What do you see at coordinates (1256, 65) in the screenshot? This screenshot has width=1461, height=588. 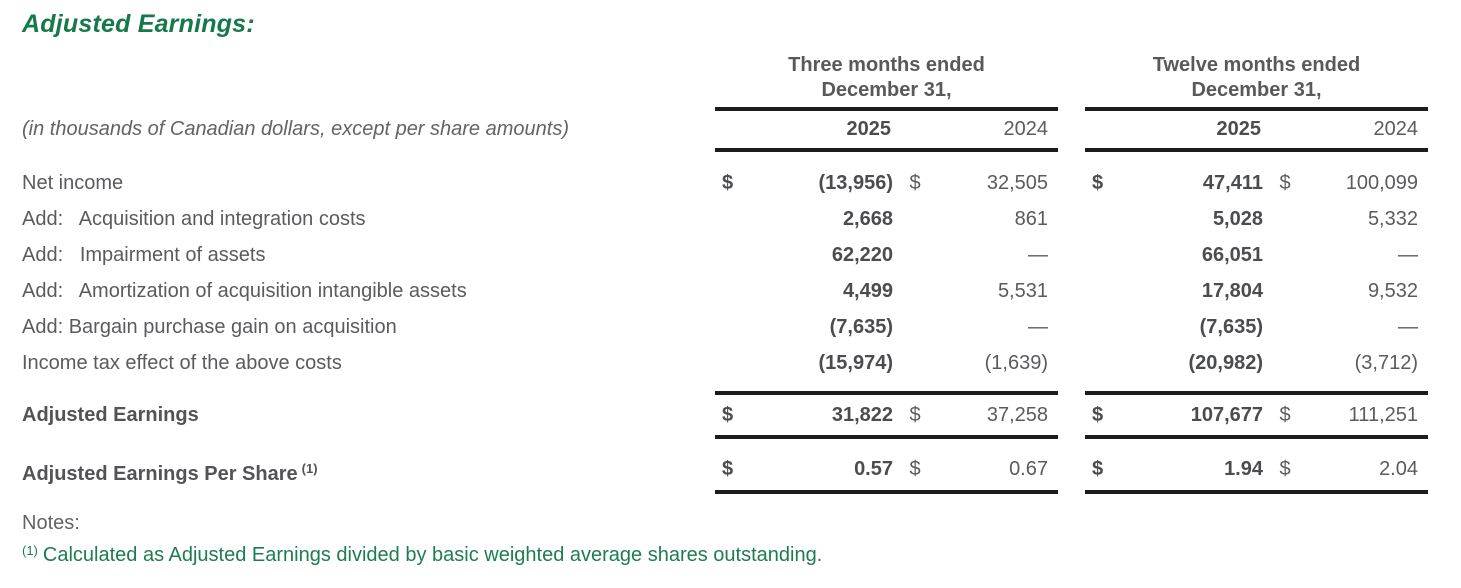 I see `col-group-line1: Twelve months ended` at bounding box center [1256, 65].